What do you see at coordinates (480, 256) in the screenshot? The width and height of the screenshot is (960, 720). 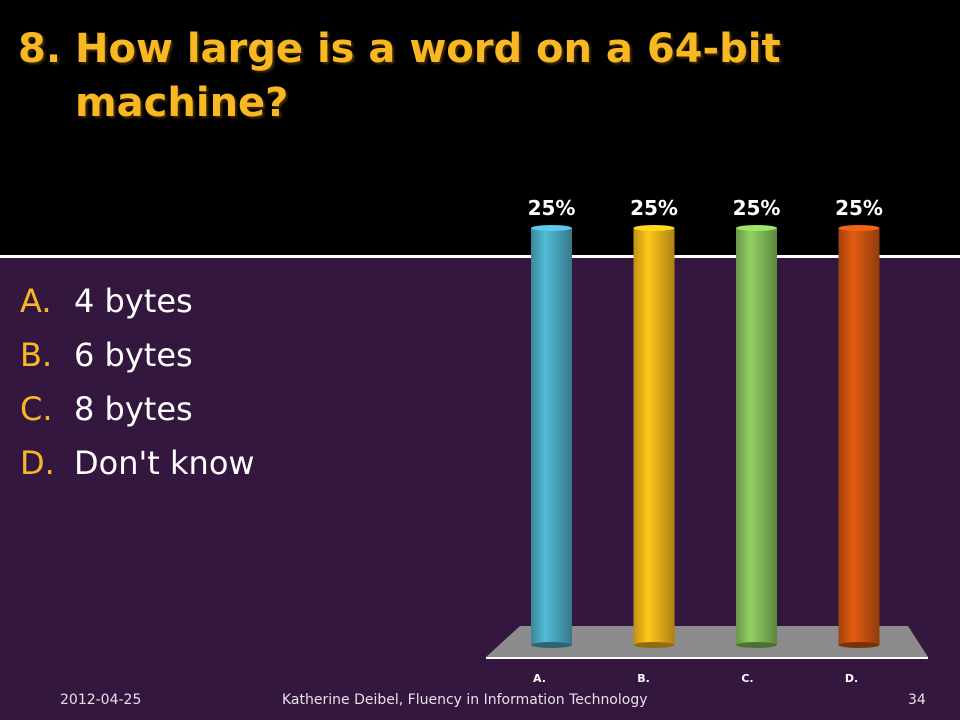 I see `title-divider` at bounding box center [480, 256].